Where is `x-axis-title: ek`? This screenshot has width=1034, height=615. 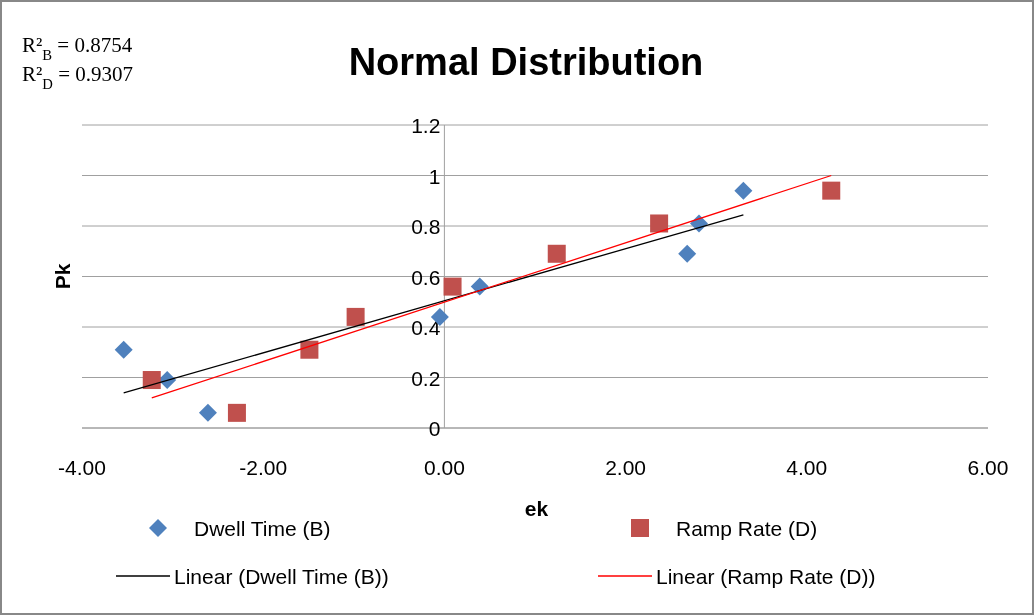 x-axis-title: ek is located at coordinates (536, 508).